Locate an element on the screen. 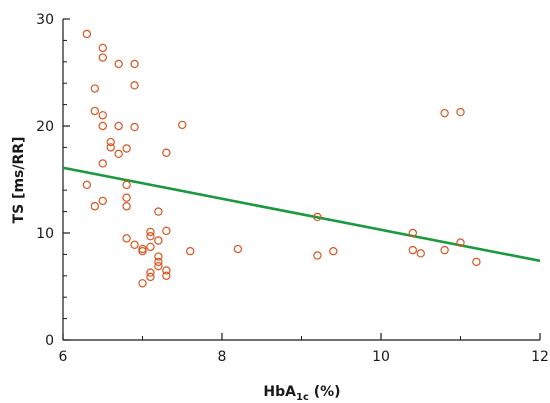 This screenshot has width=550, height=403. x-tick-label: 10 is located at coordinates (381, 357).